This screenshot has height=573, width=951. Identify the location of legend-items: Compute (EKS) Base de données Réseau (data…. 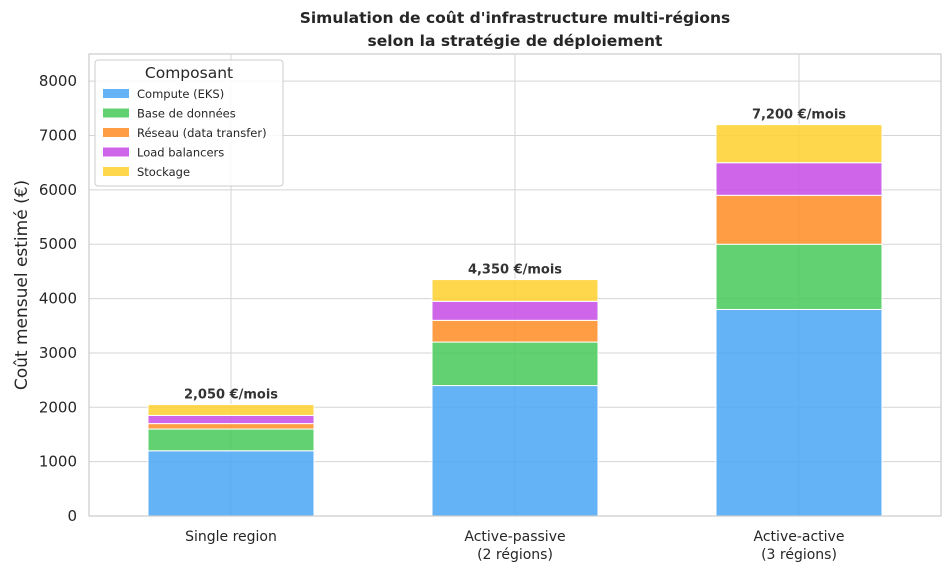
(185, 133).